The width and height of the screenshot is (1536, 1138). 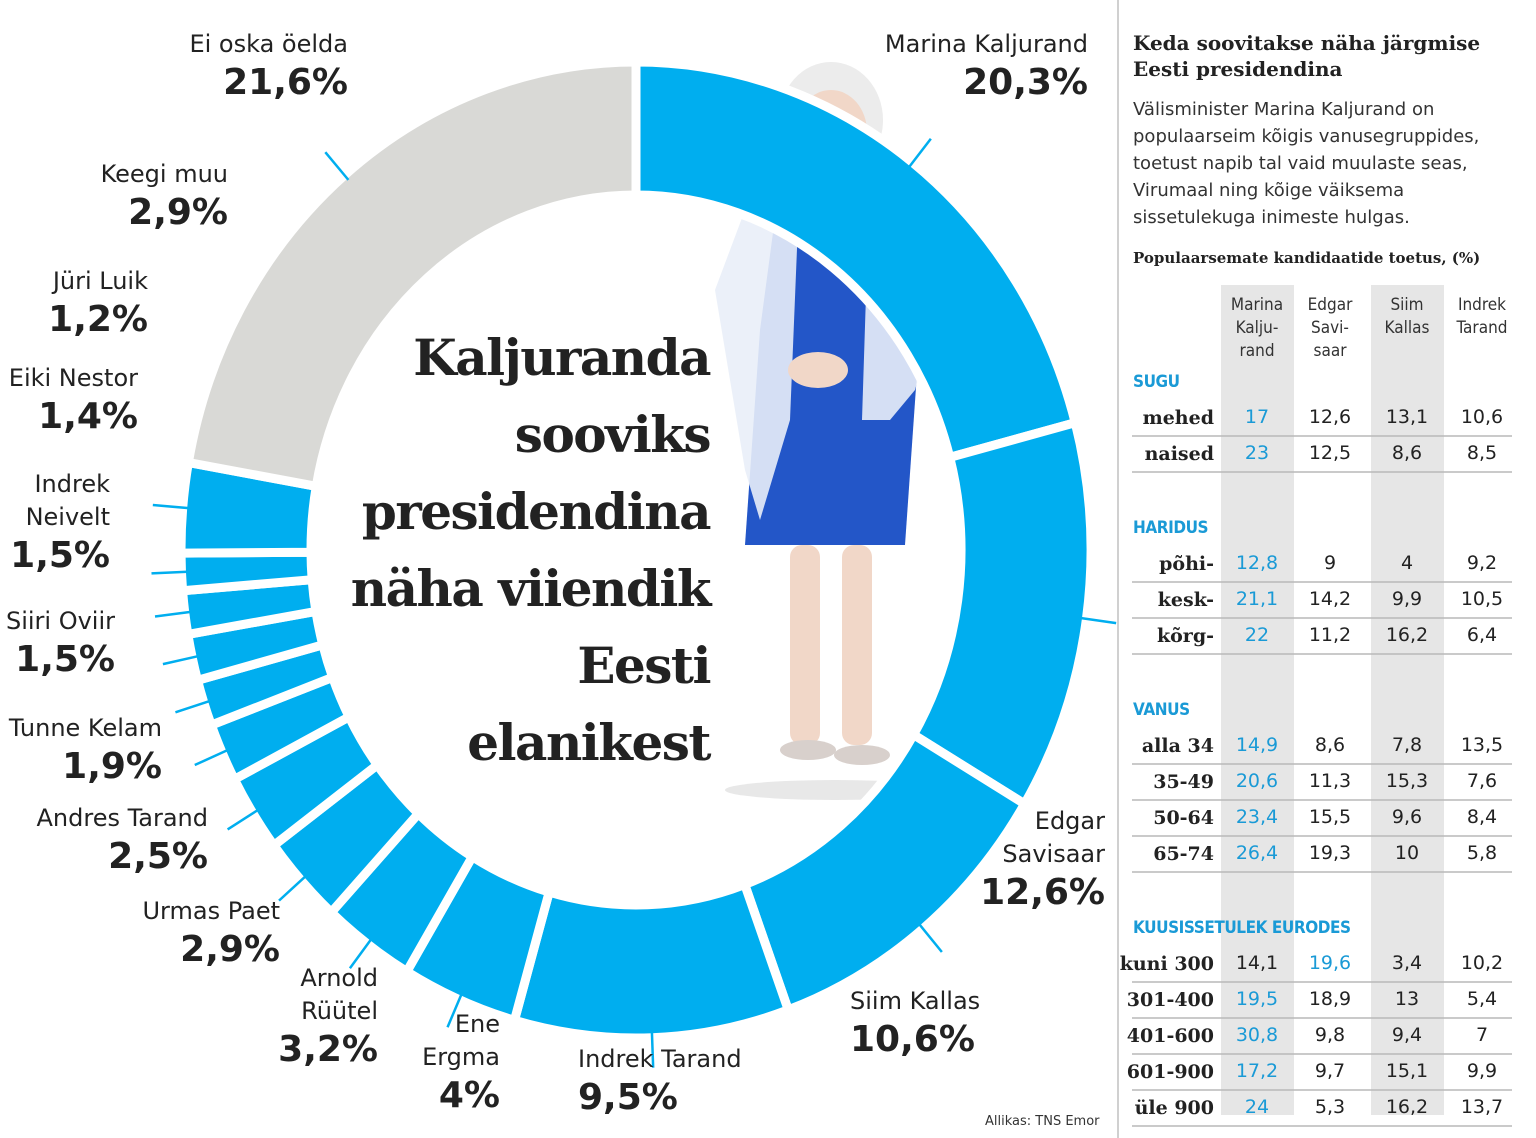 I want to click on slice-label: Jüri Luik 1,2%, so click(x=74, y=303).